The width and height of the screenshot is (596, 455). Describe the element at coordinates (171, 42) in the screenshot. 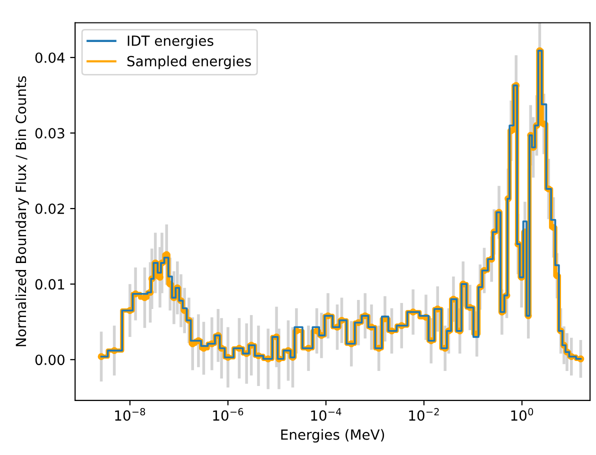

I see `legend-label: IDT energies` at that location.